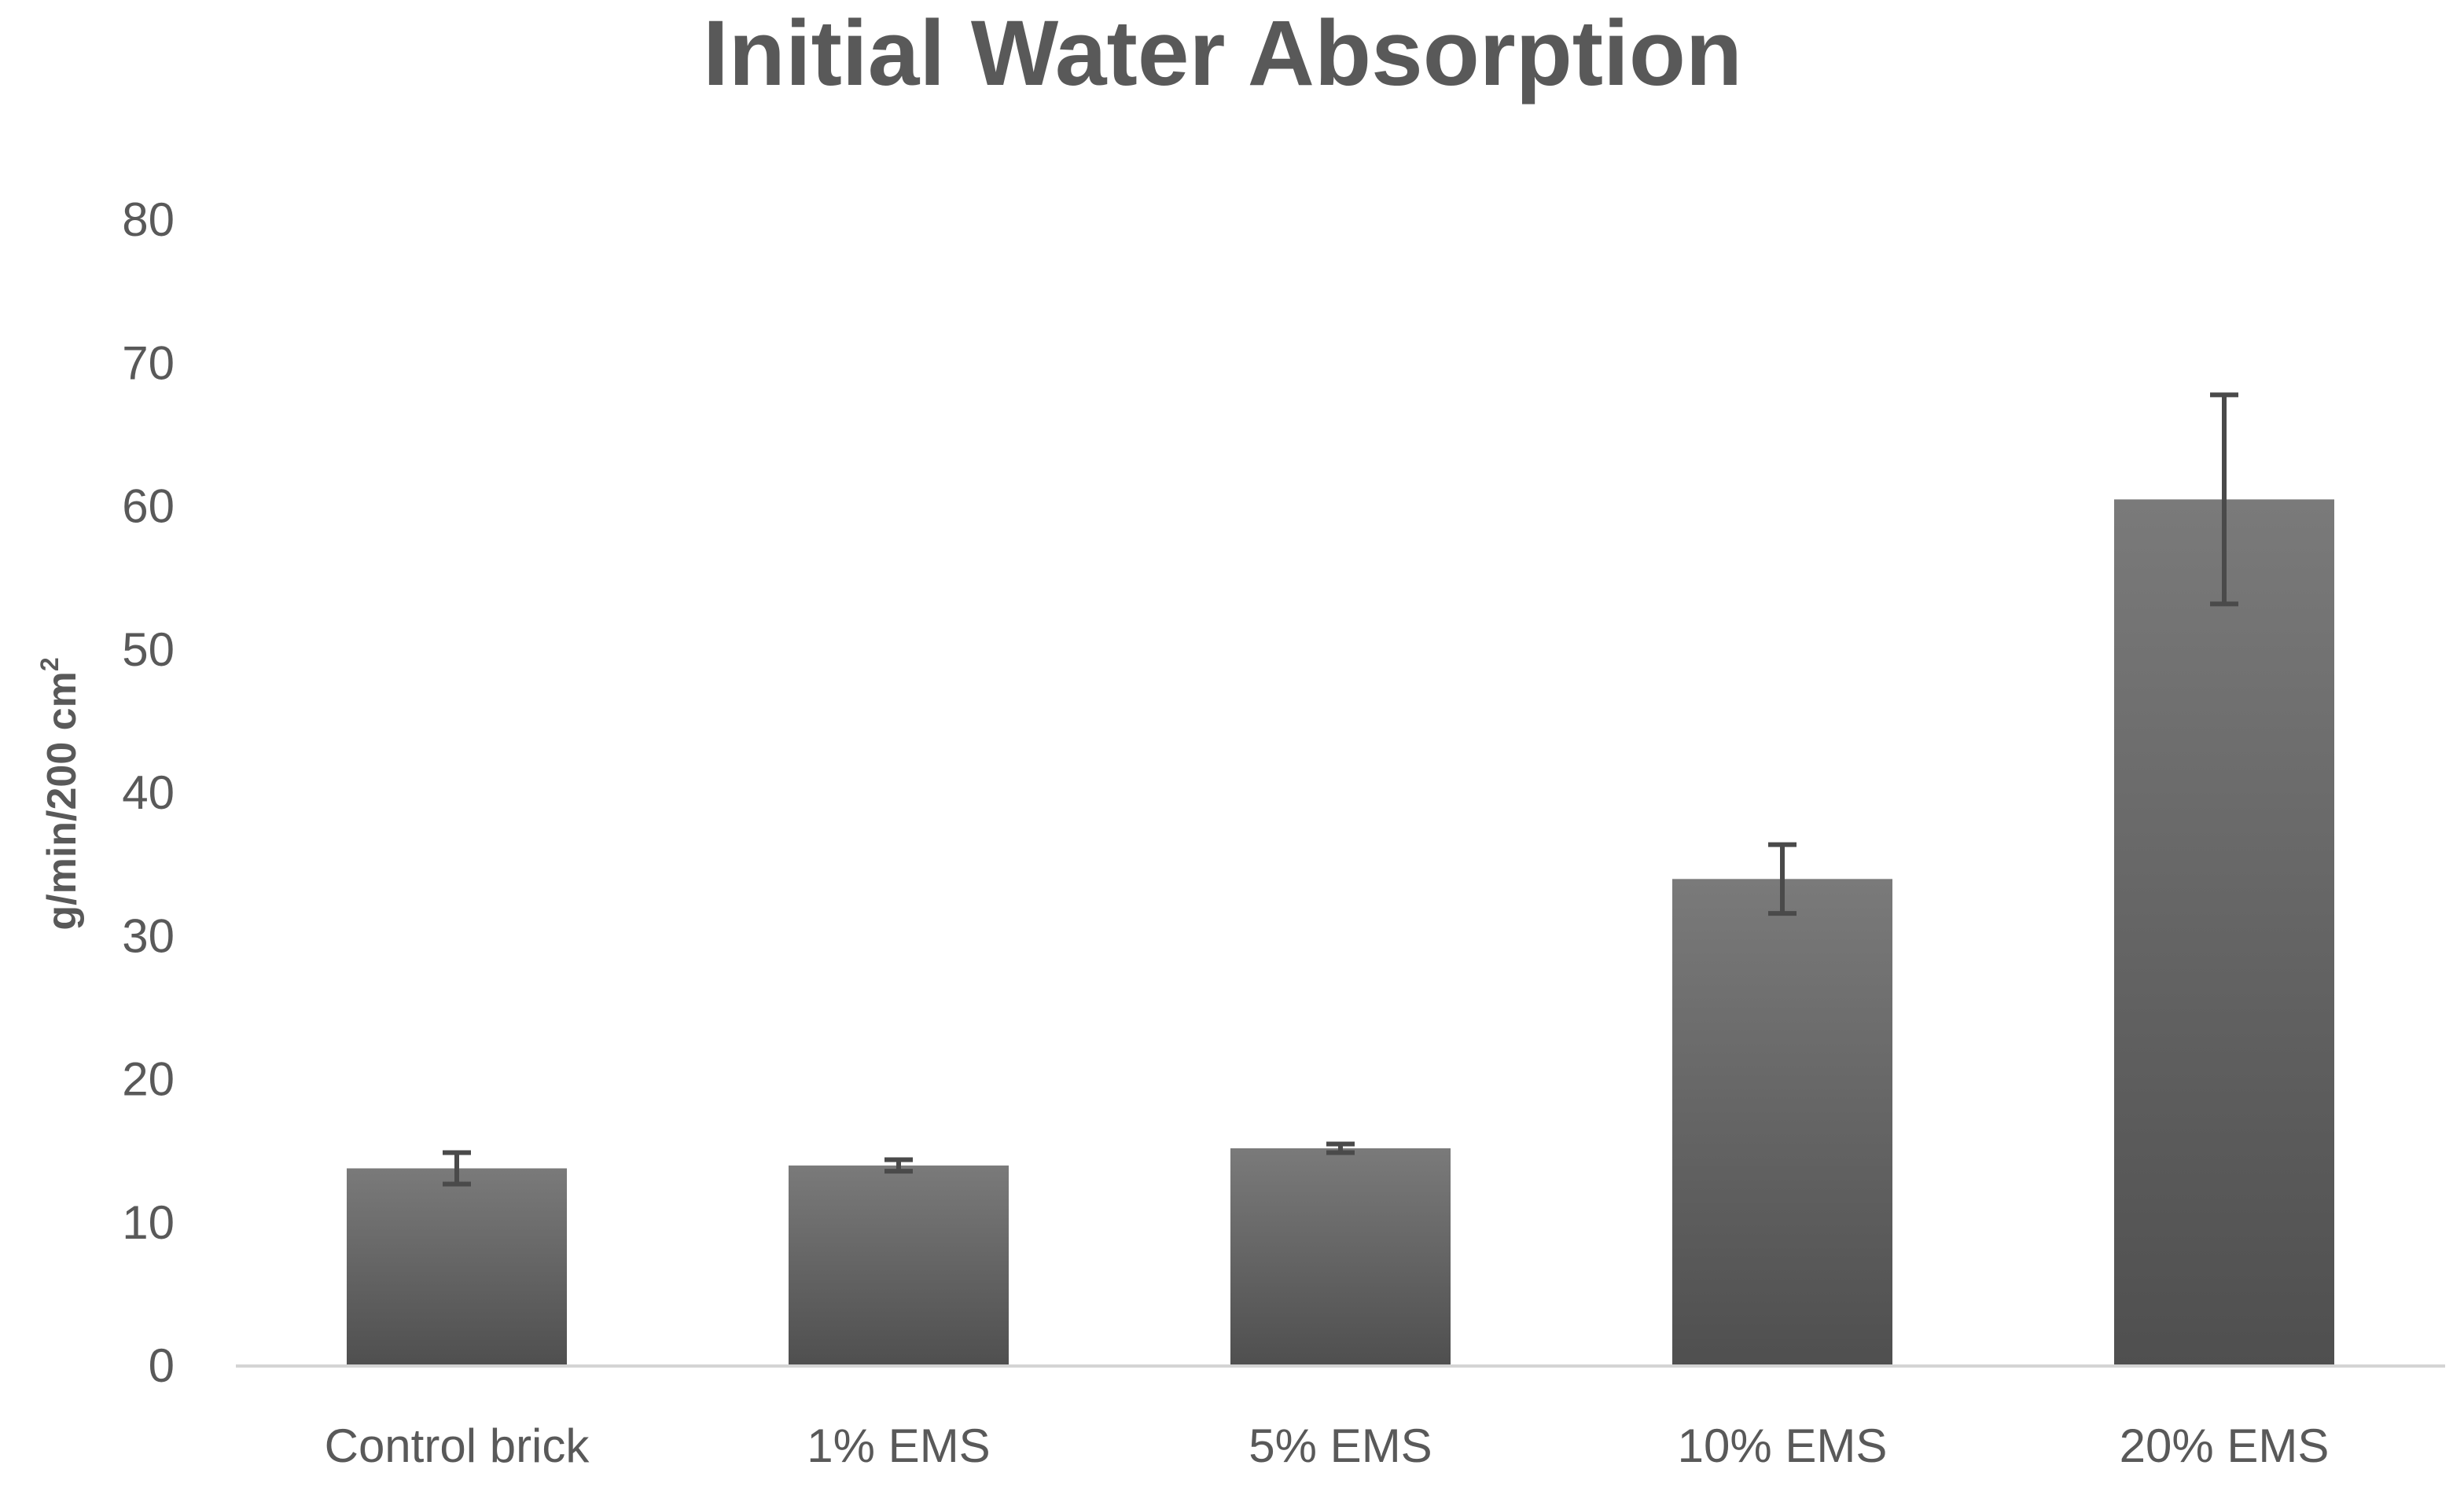 The height and width of the screenshot is (1491, 2464). I want to click on x-tick-label: Control brick, so click(457, 1445).